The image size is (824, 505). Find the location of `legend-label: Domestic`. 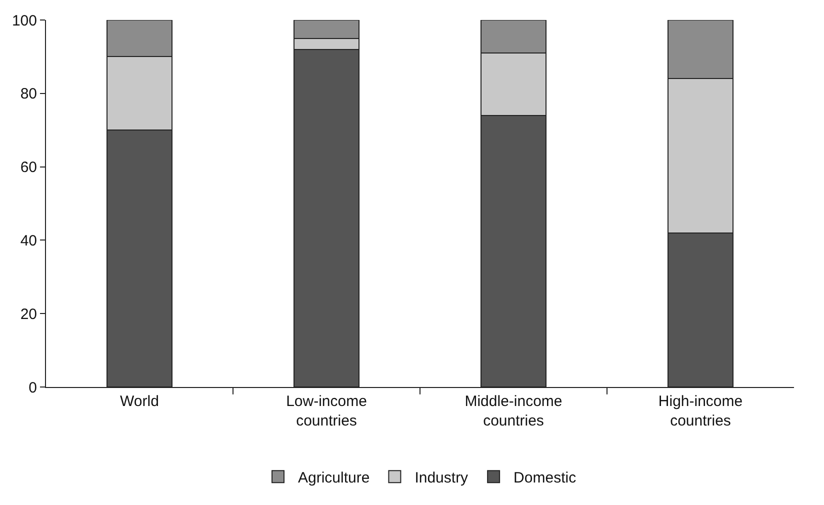

legend-label: Domestic is located at coordinates (545, 478).